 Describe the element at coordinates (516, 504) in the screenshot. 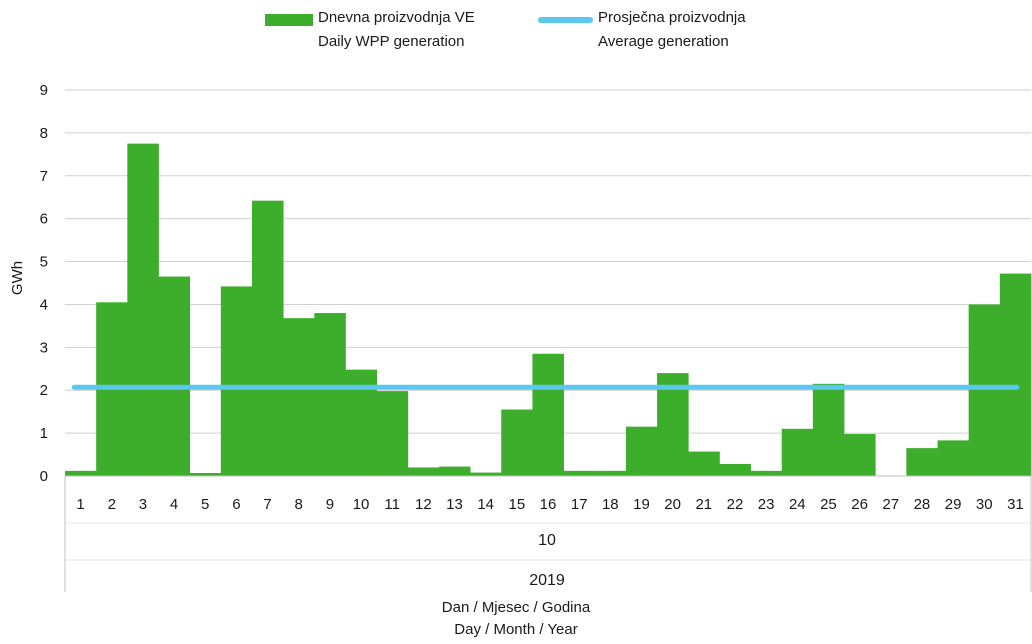

I see `x-tick-label: 15` at that location.